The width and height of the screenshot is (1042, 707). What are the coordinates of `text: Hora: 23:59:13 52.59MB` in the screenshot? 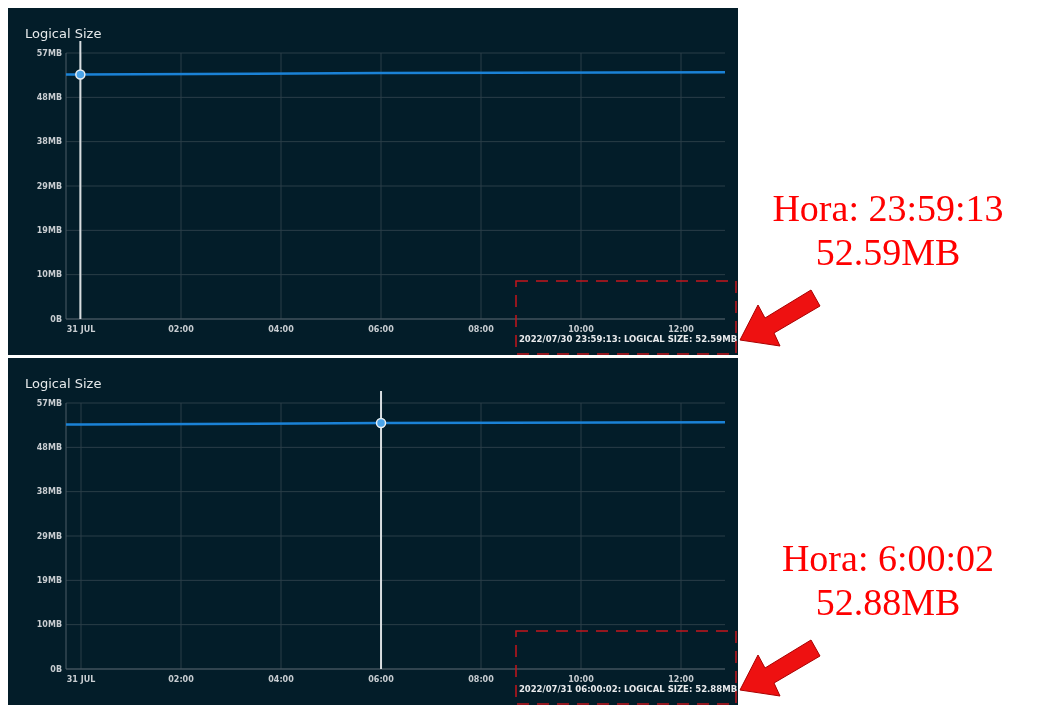 It's located at (888, 230).